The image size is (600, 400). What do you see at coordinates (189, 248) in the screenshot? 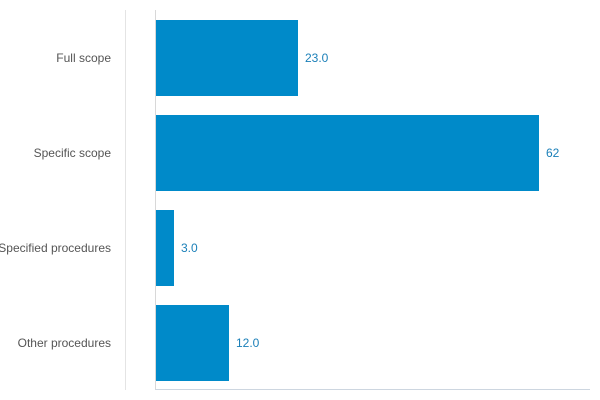
I see `value-label: 3.0` at bounding box center [189, 248].